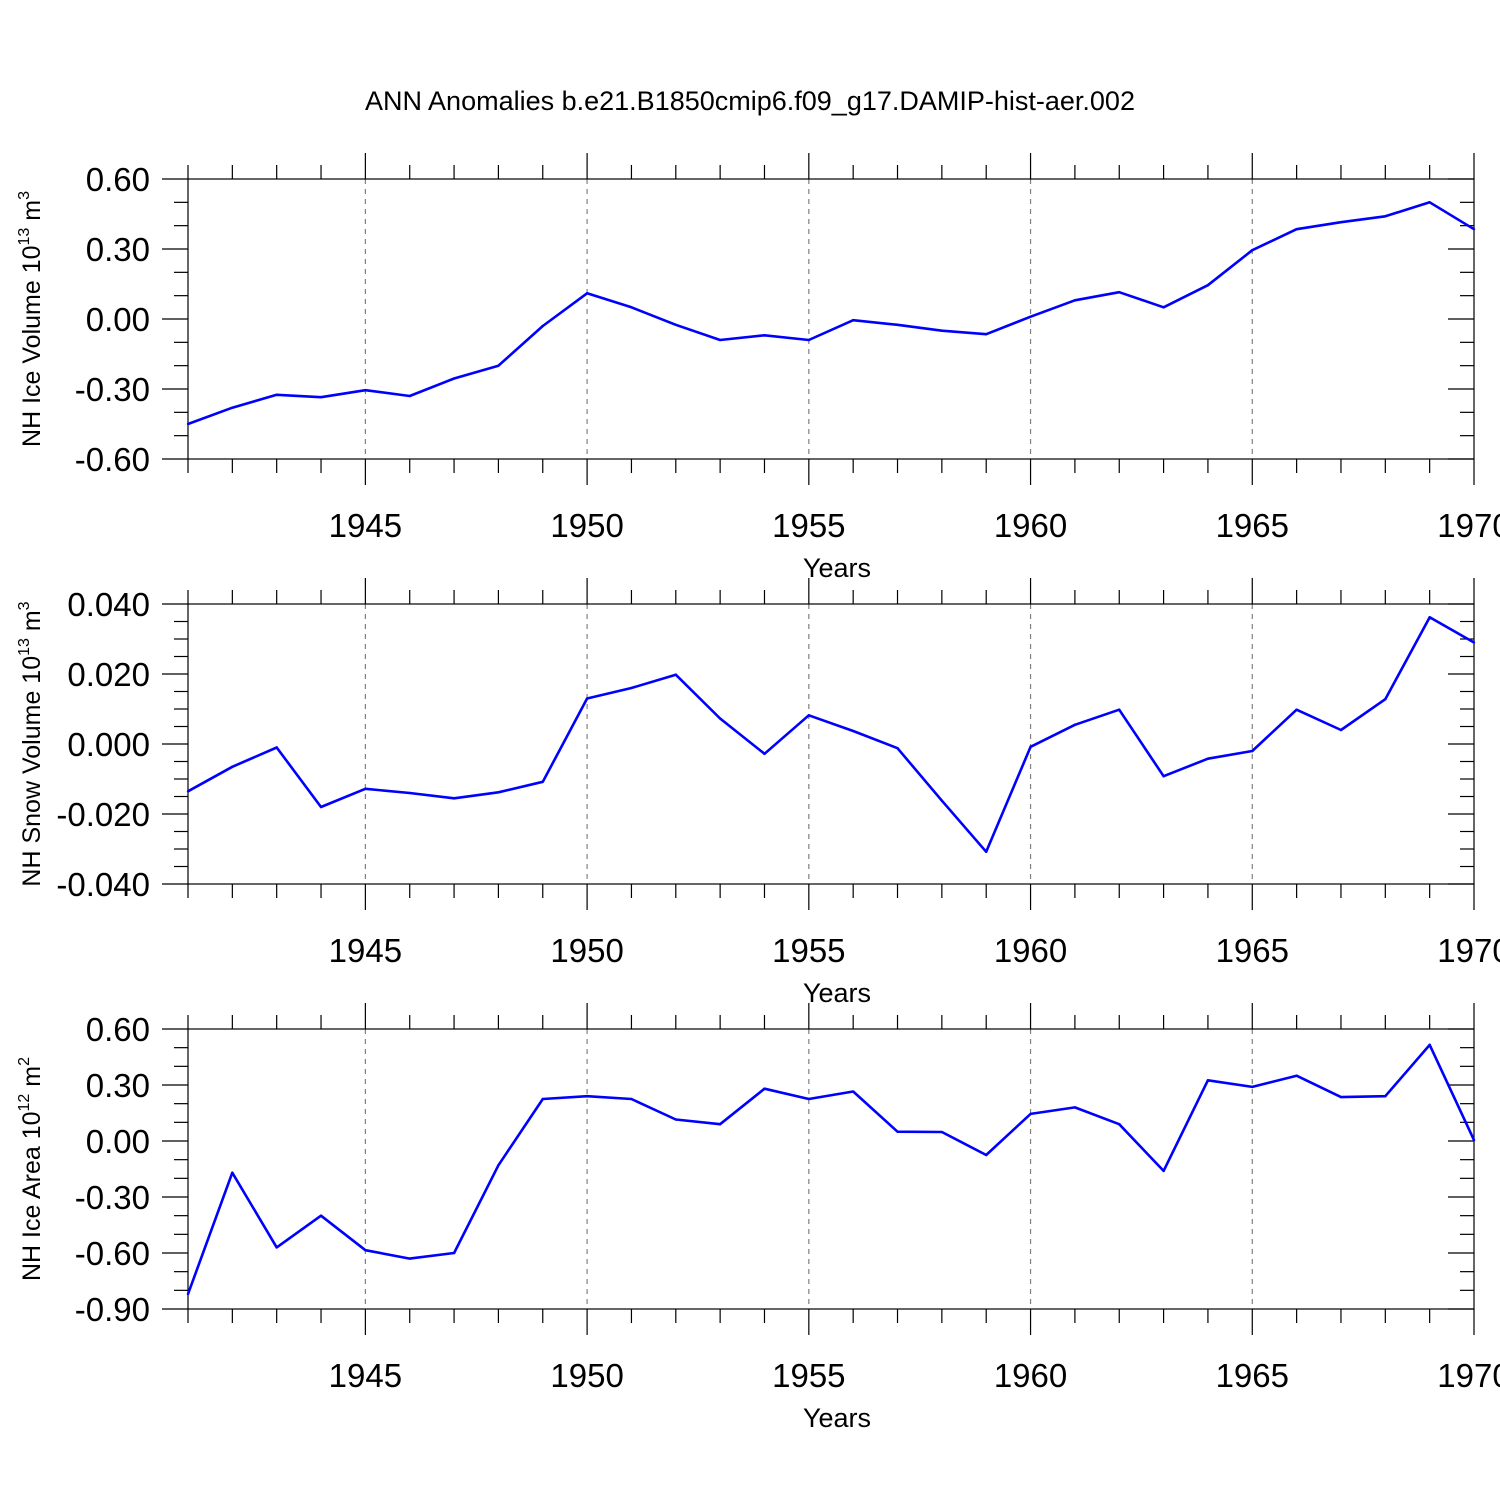  Describe the element at coordinates (32, 1196) in the screenshot. I see `y-axis-label-part: NH Ice Area 10` at that location.